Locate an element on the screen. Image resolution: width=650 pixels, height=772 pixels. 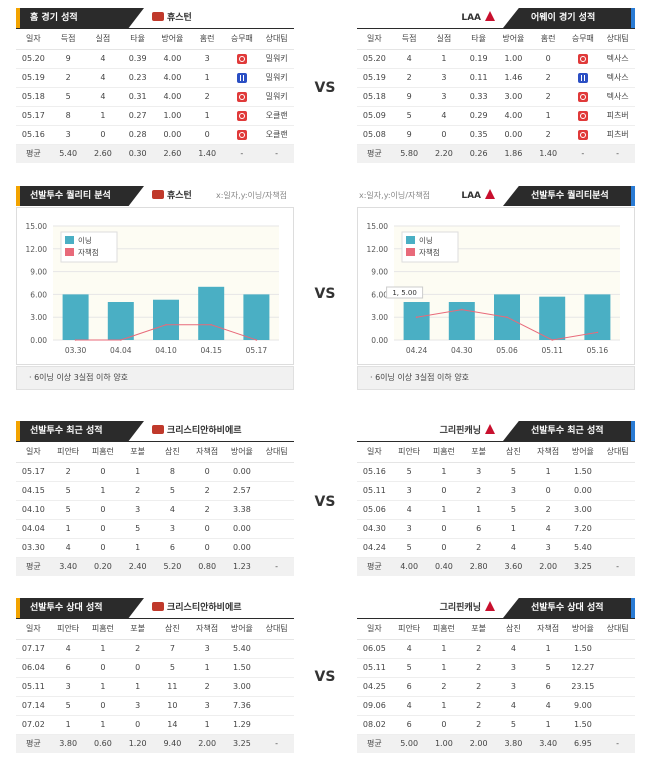
column-header: 자책점 is located at coordinates (548, 452).